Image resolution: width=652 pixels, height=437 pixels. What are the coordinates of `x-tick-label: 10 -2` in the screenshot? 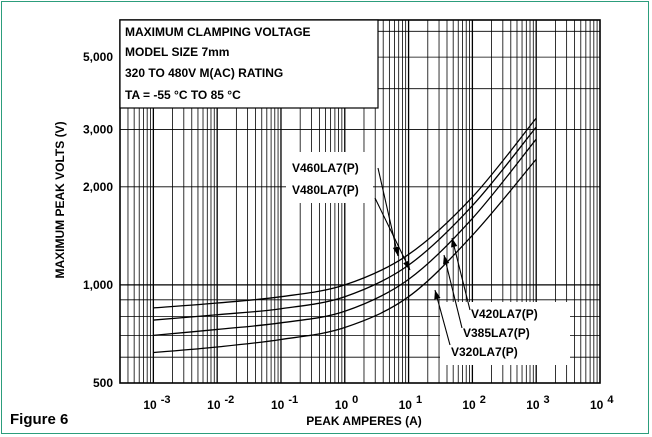 It's located at (220, 403).